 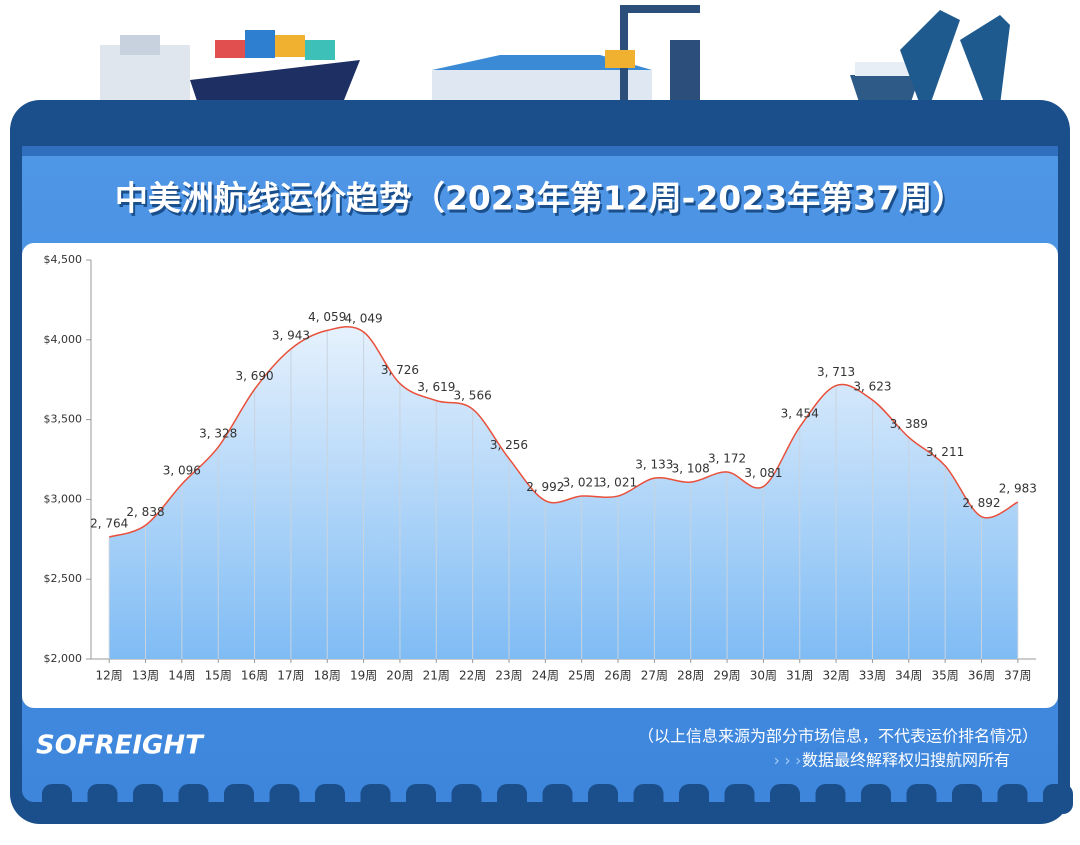 What do you see at coordinates (472, 676) in the screenshot?
I see `x-tick-label: 22周` at bounding box center [472, 676].